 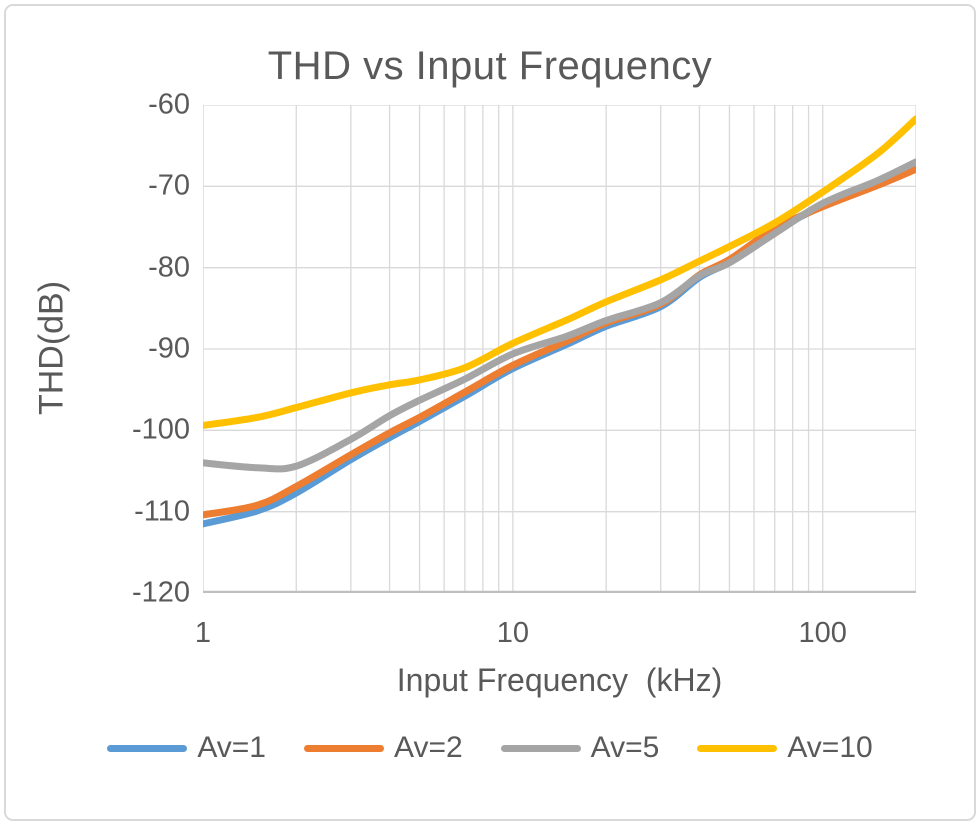 What do you see at coordinates (512, 633) in the screenshot?
I see `x-tick-label: 10` at bounding box center [512, 633].